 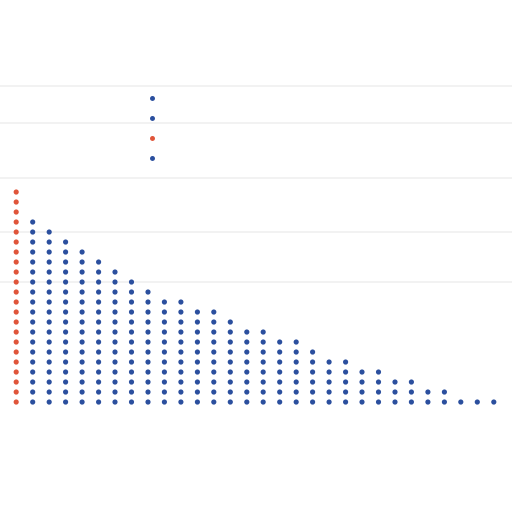 I want to click on legend-note, so click(x=215, y=176).